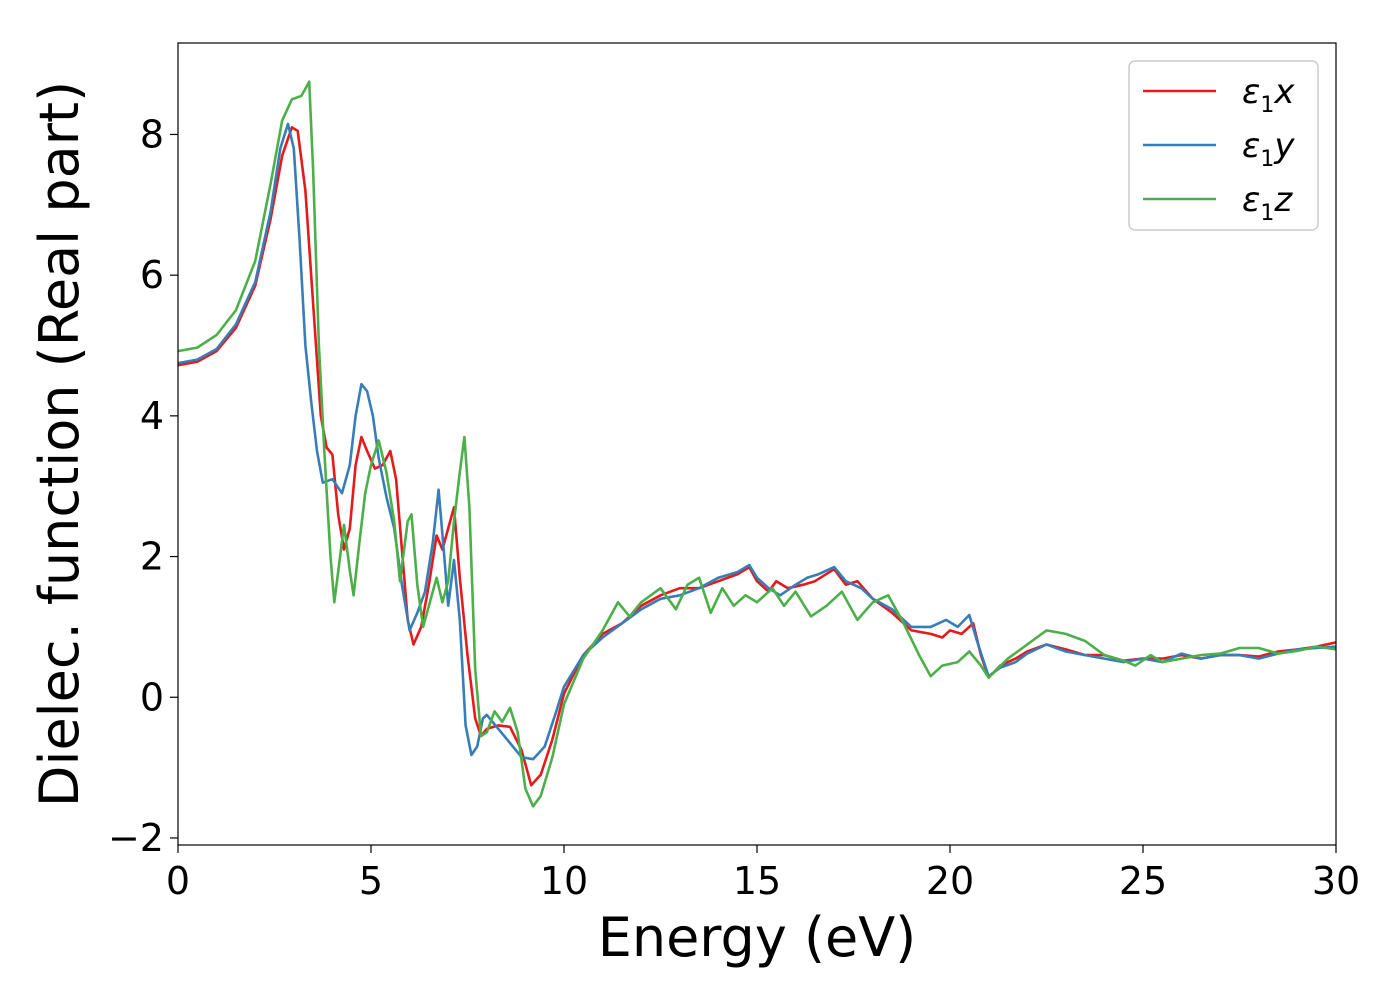 The image size is (1400, 1000). What do you see at coordinates (136, 838) in the screenshot?
I see `y-tick-label: −2` at bounding box center [136, 838].